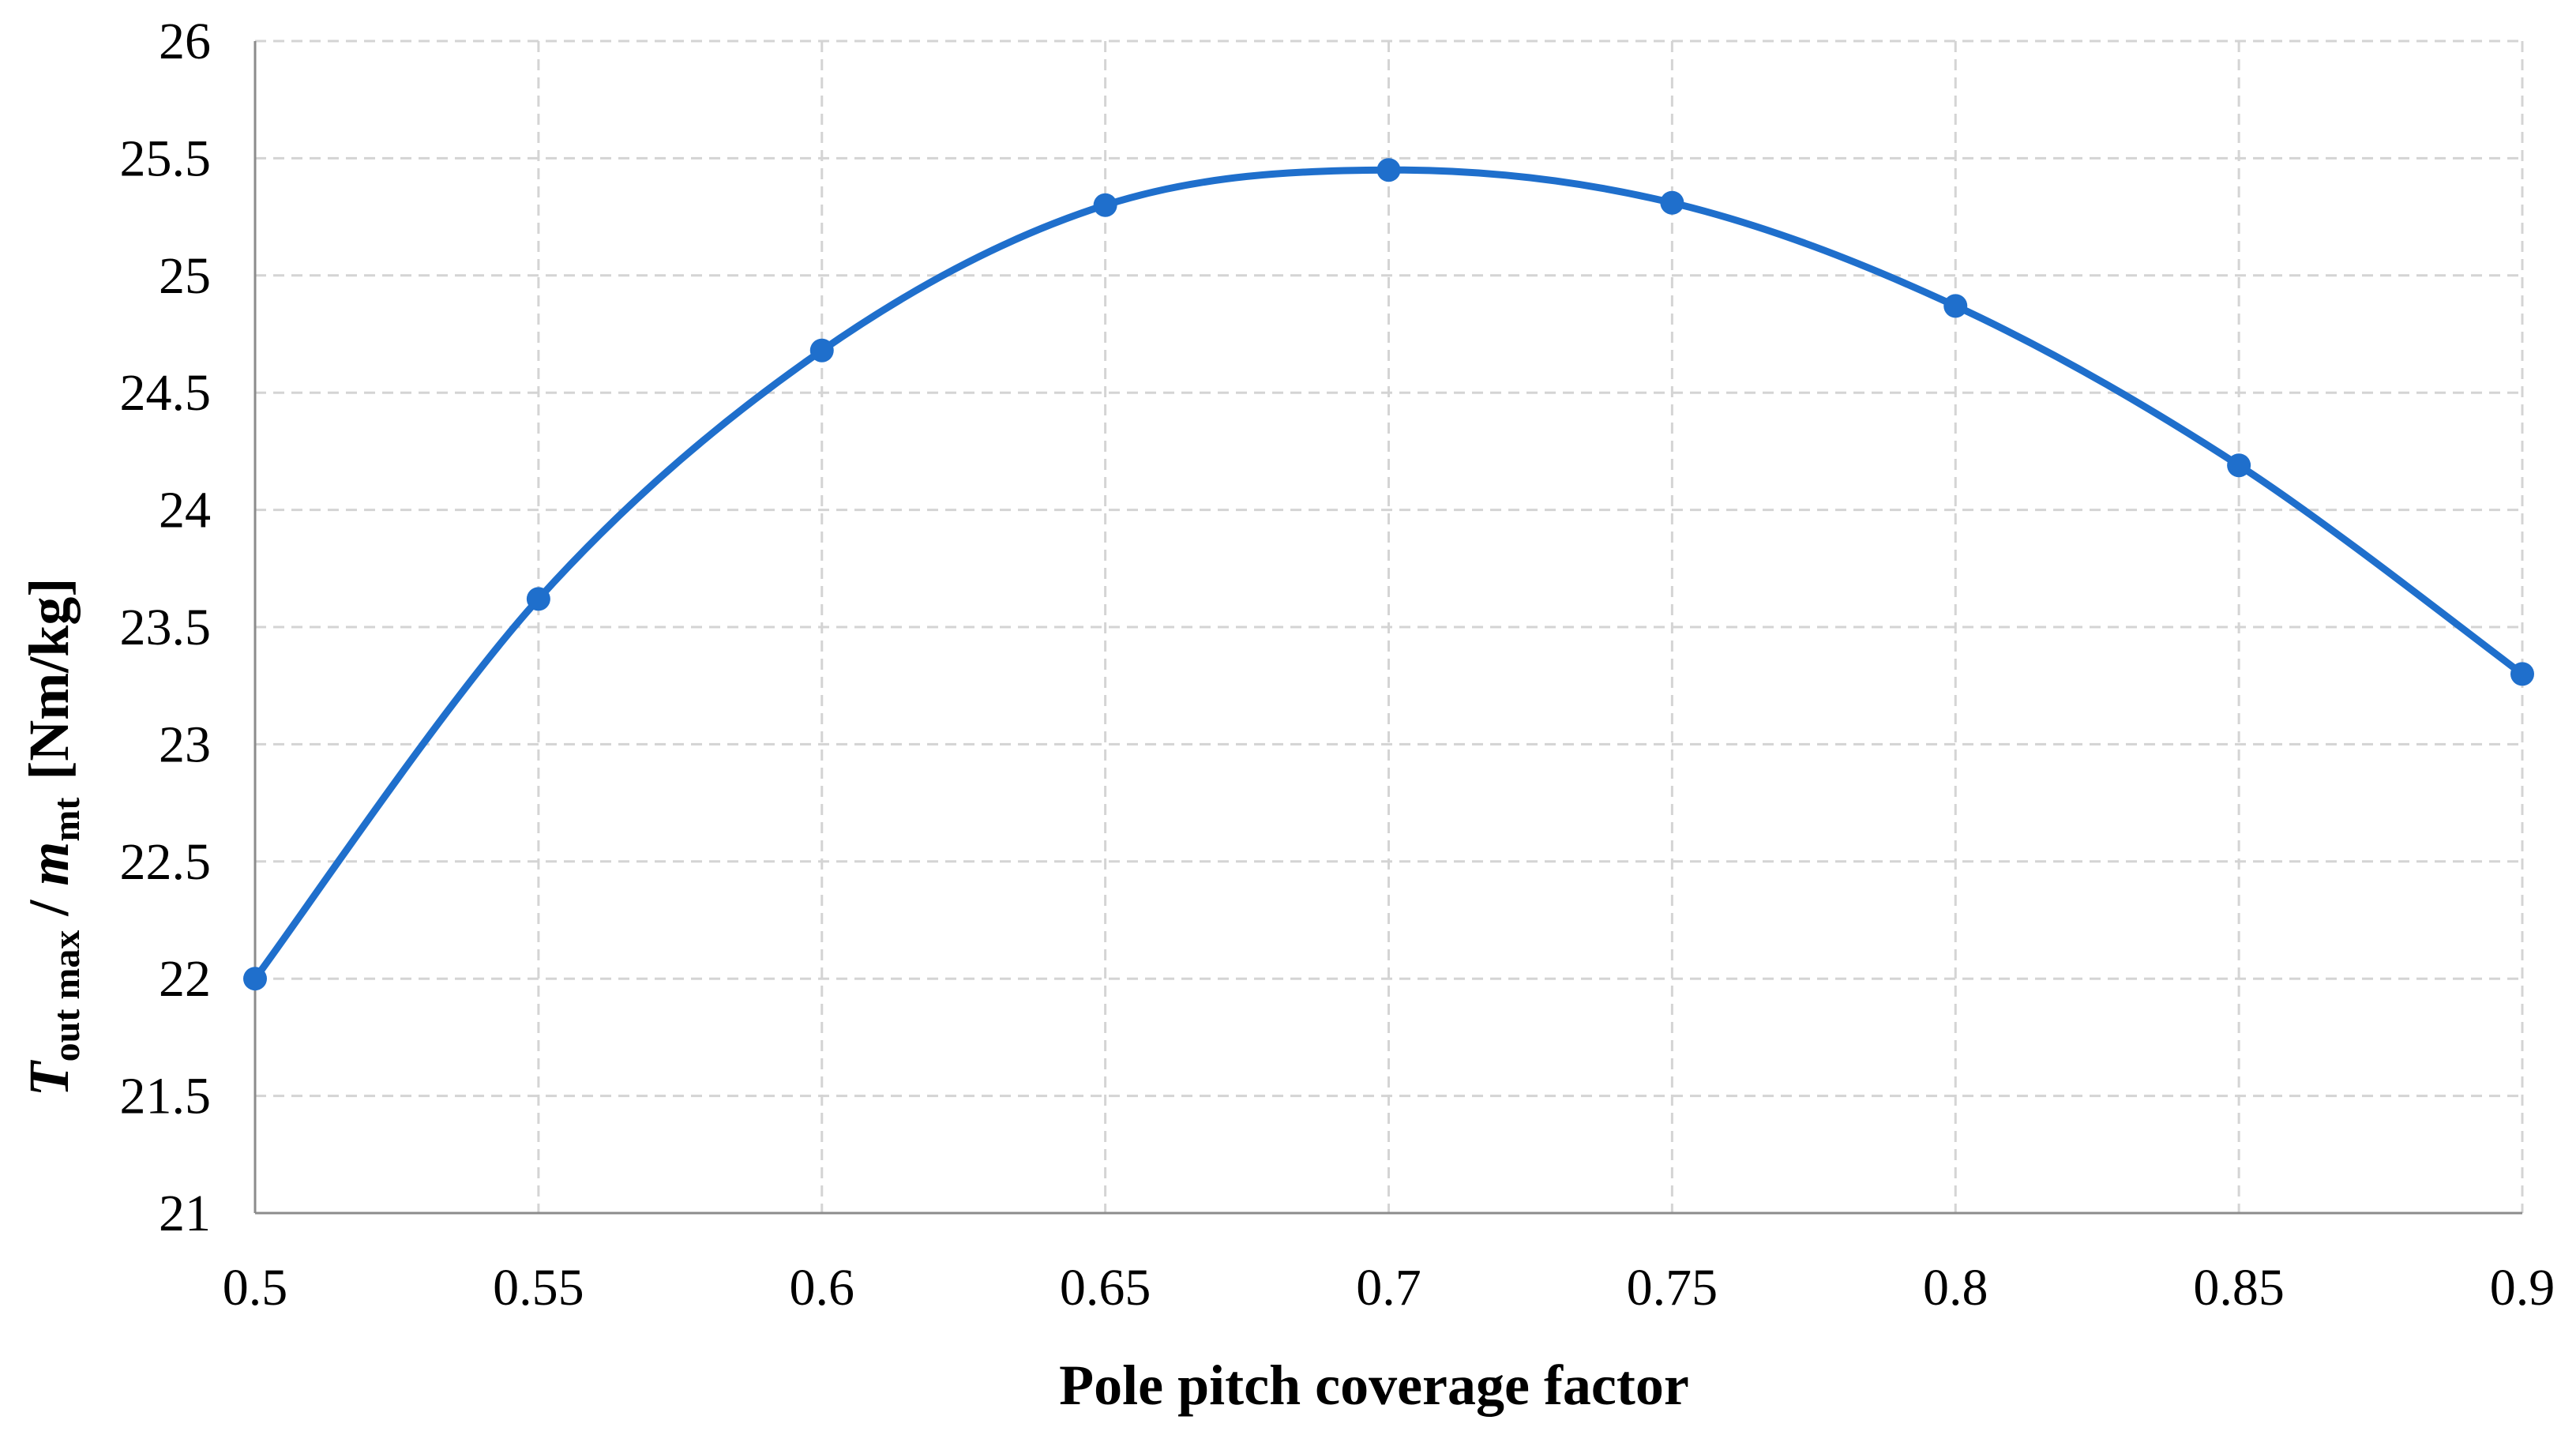 This screenshot has height=1435, width=2576. What do you see at coordinates (1388, 1288) in the screenshot?
I see `x-tick-label: 0.7` at bounding box center [1388, 1288].